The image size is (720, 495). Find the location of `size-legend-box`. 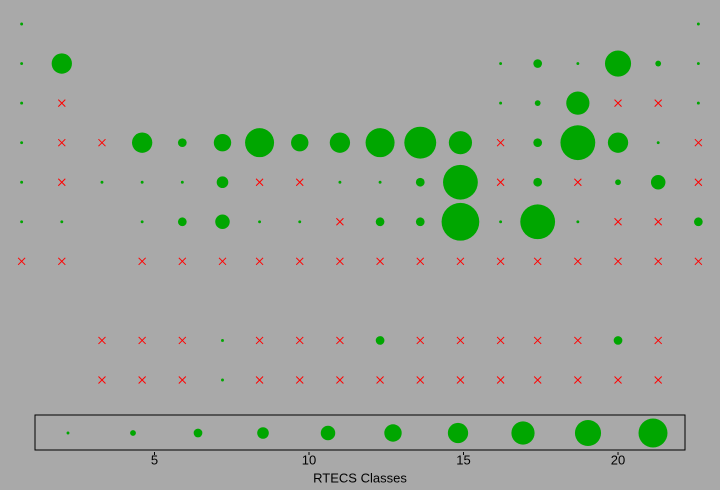

size-legend-box is located at coordinates (360, 432).